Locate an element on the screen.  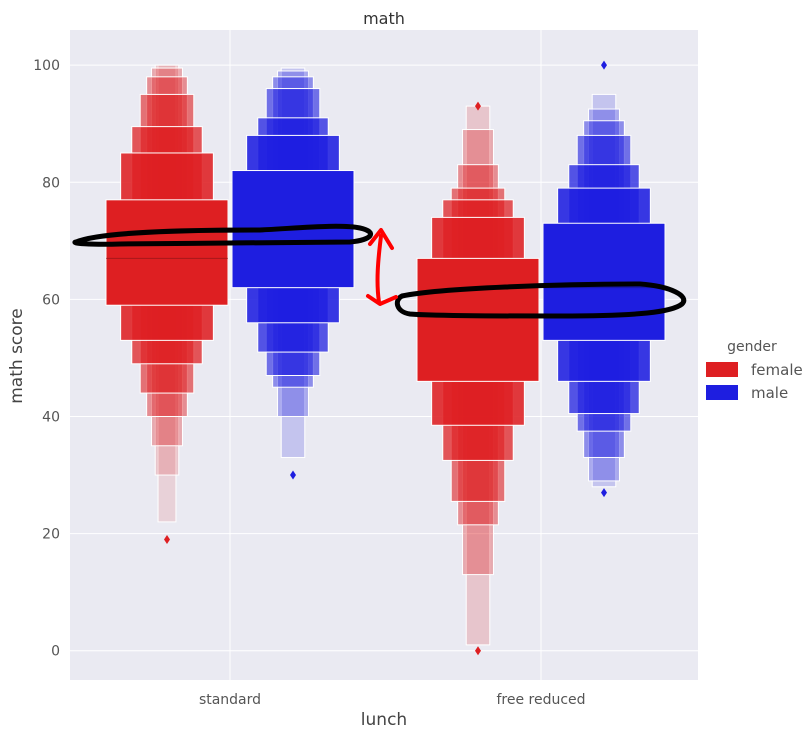
y-tick-label: 60 is located at coordinates (51, 300).